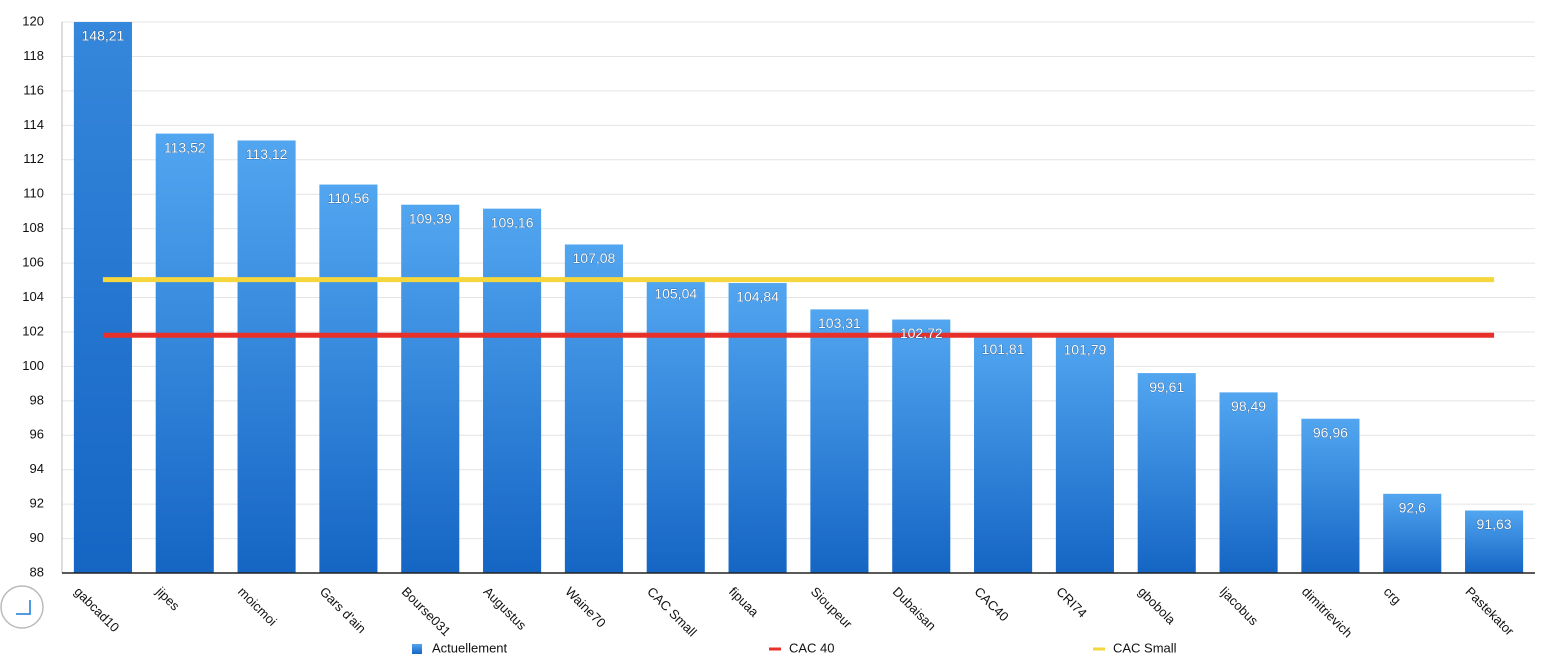  I want to click on value-label: 96,96, so click(1330, 432).